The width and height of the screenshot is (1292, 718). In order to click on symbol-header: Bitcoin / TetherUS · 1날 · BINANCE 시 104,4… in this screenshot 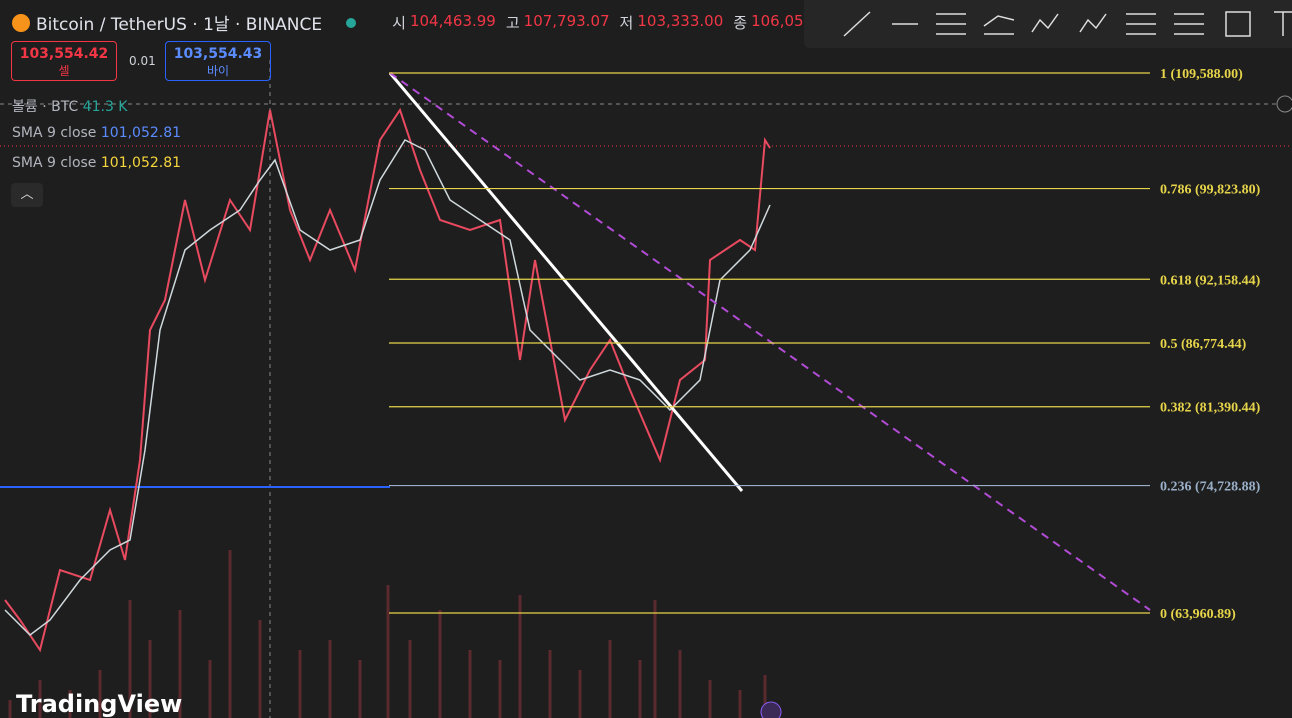, I will do `click(427, 22)`.